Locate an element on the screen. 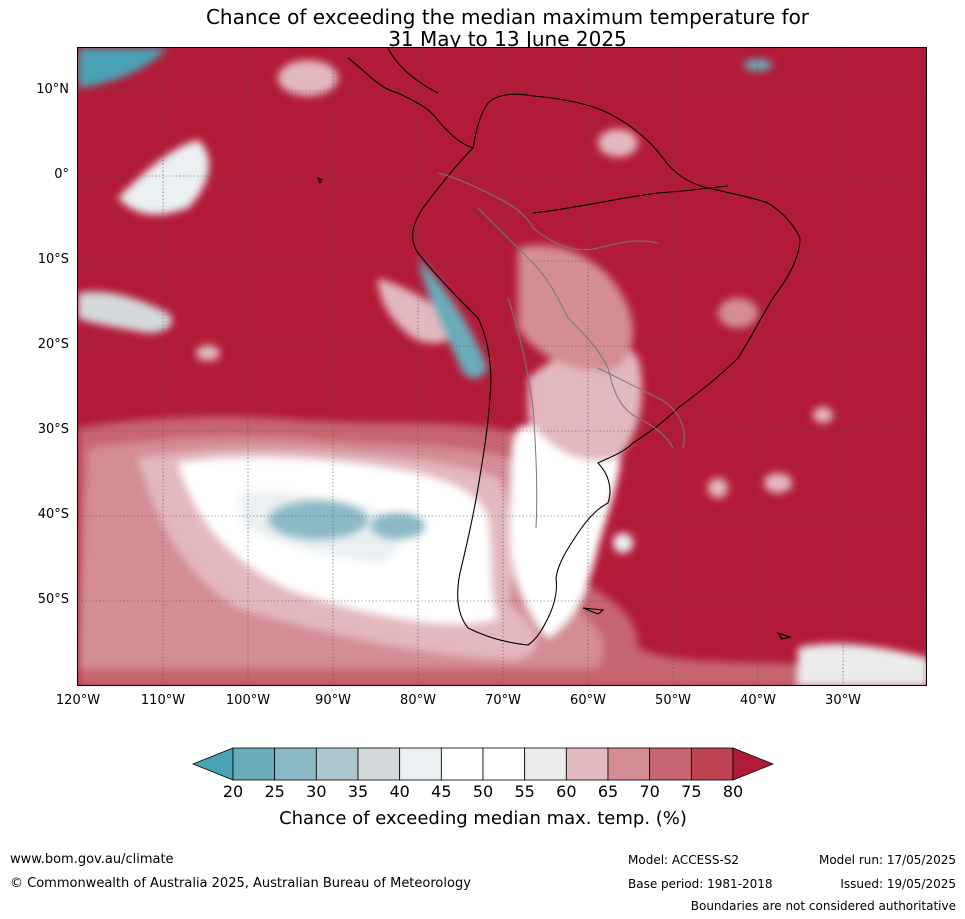  colorbar-tick-label: 65 is located at coordinates (608, 791).